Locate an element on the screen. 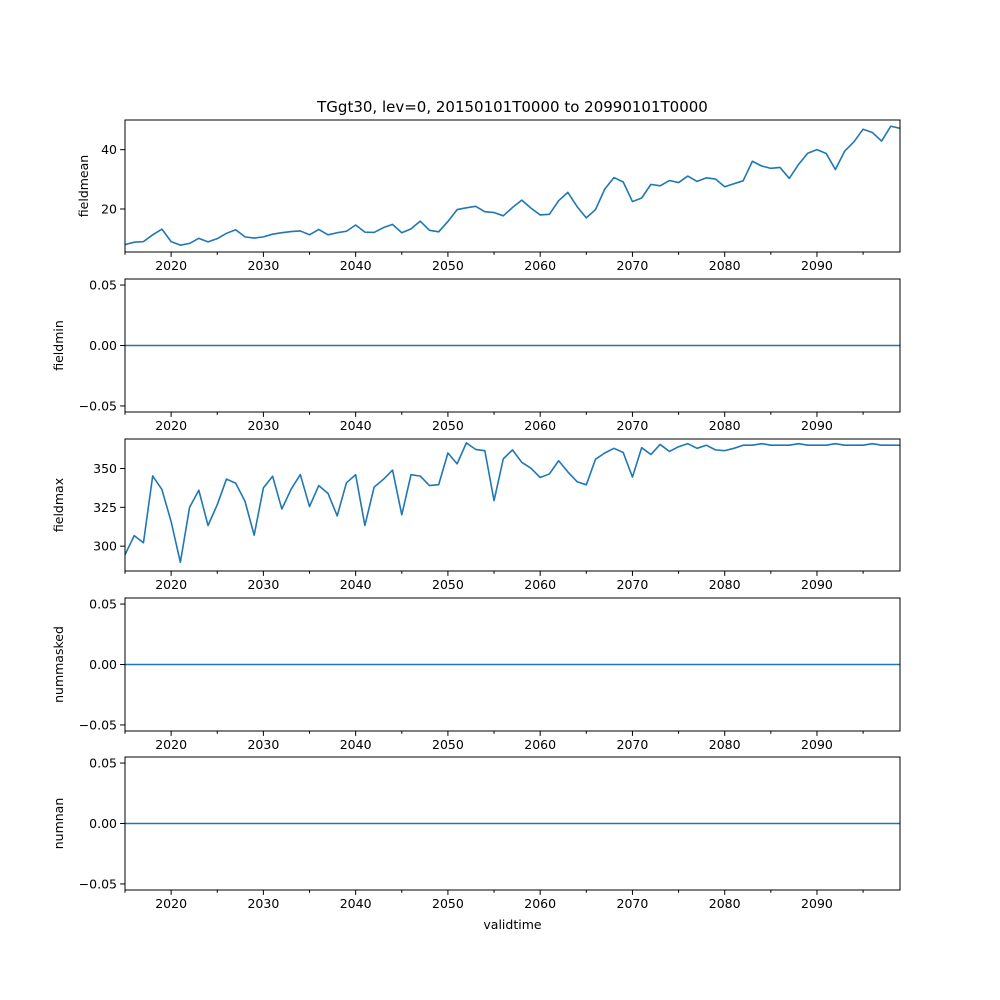  fieldmean-frame is located at coordinates (512, 186).